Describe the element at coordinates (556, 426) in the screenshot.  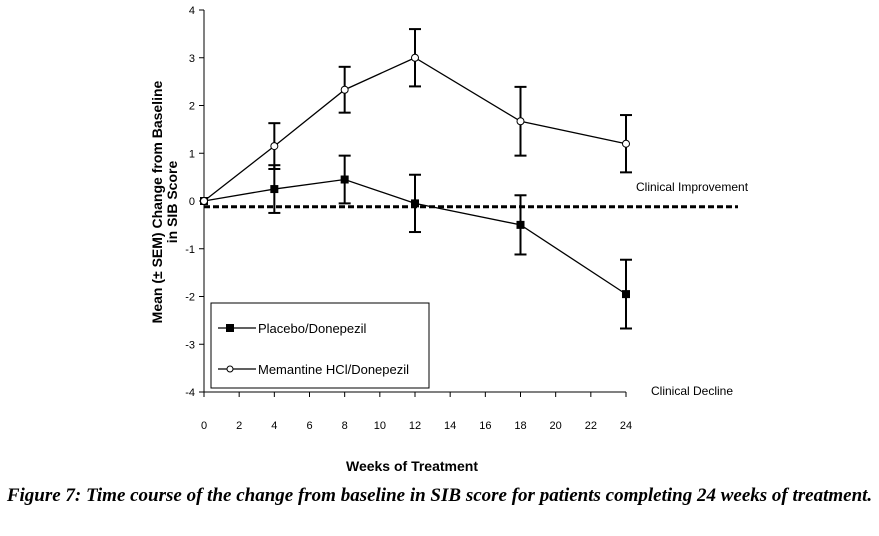
I see `x-tick-label: 20` at that location.